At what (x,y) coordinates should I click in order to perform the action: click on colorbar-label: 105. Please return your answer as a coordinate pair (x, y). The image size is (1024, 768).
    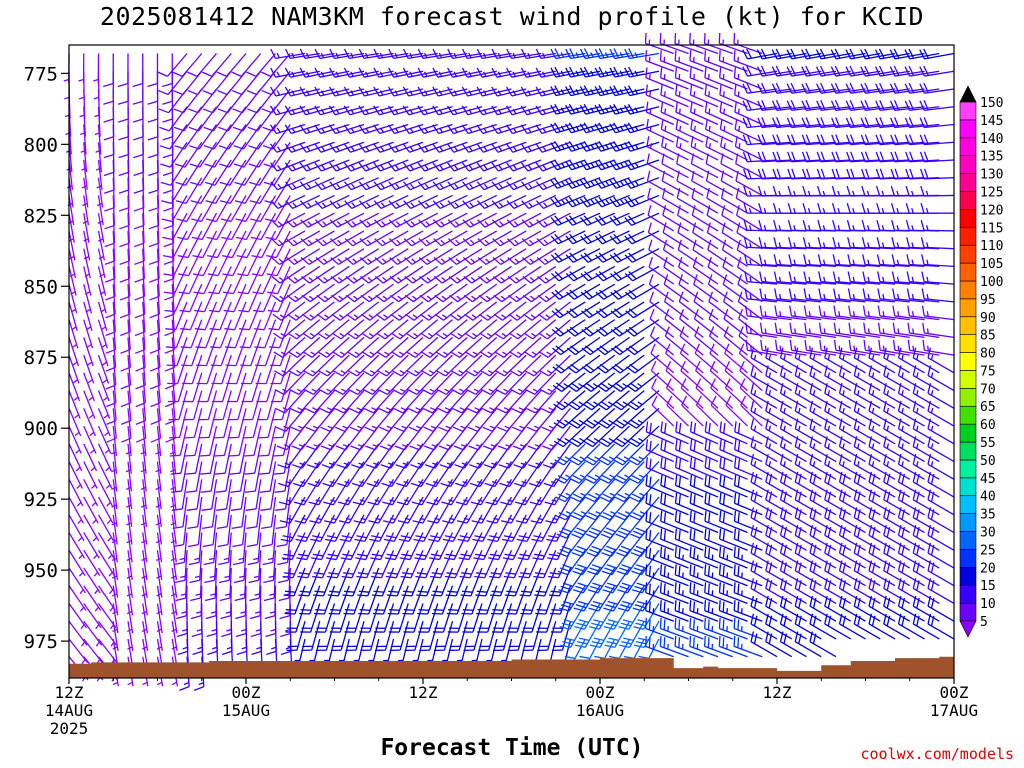
    Looking at the image, I should click on (991, 264).